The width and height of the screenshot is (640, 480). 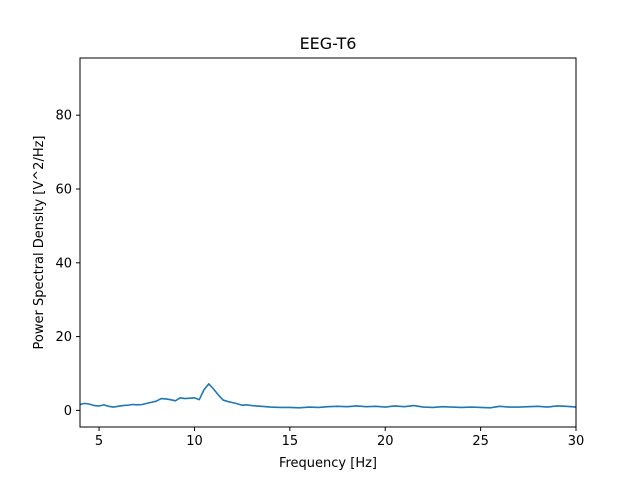 What do you see at coordinates (328, 396) in the screenshot?
I see `psd-series-line` at bounding box center [328, 396].